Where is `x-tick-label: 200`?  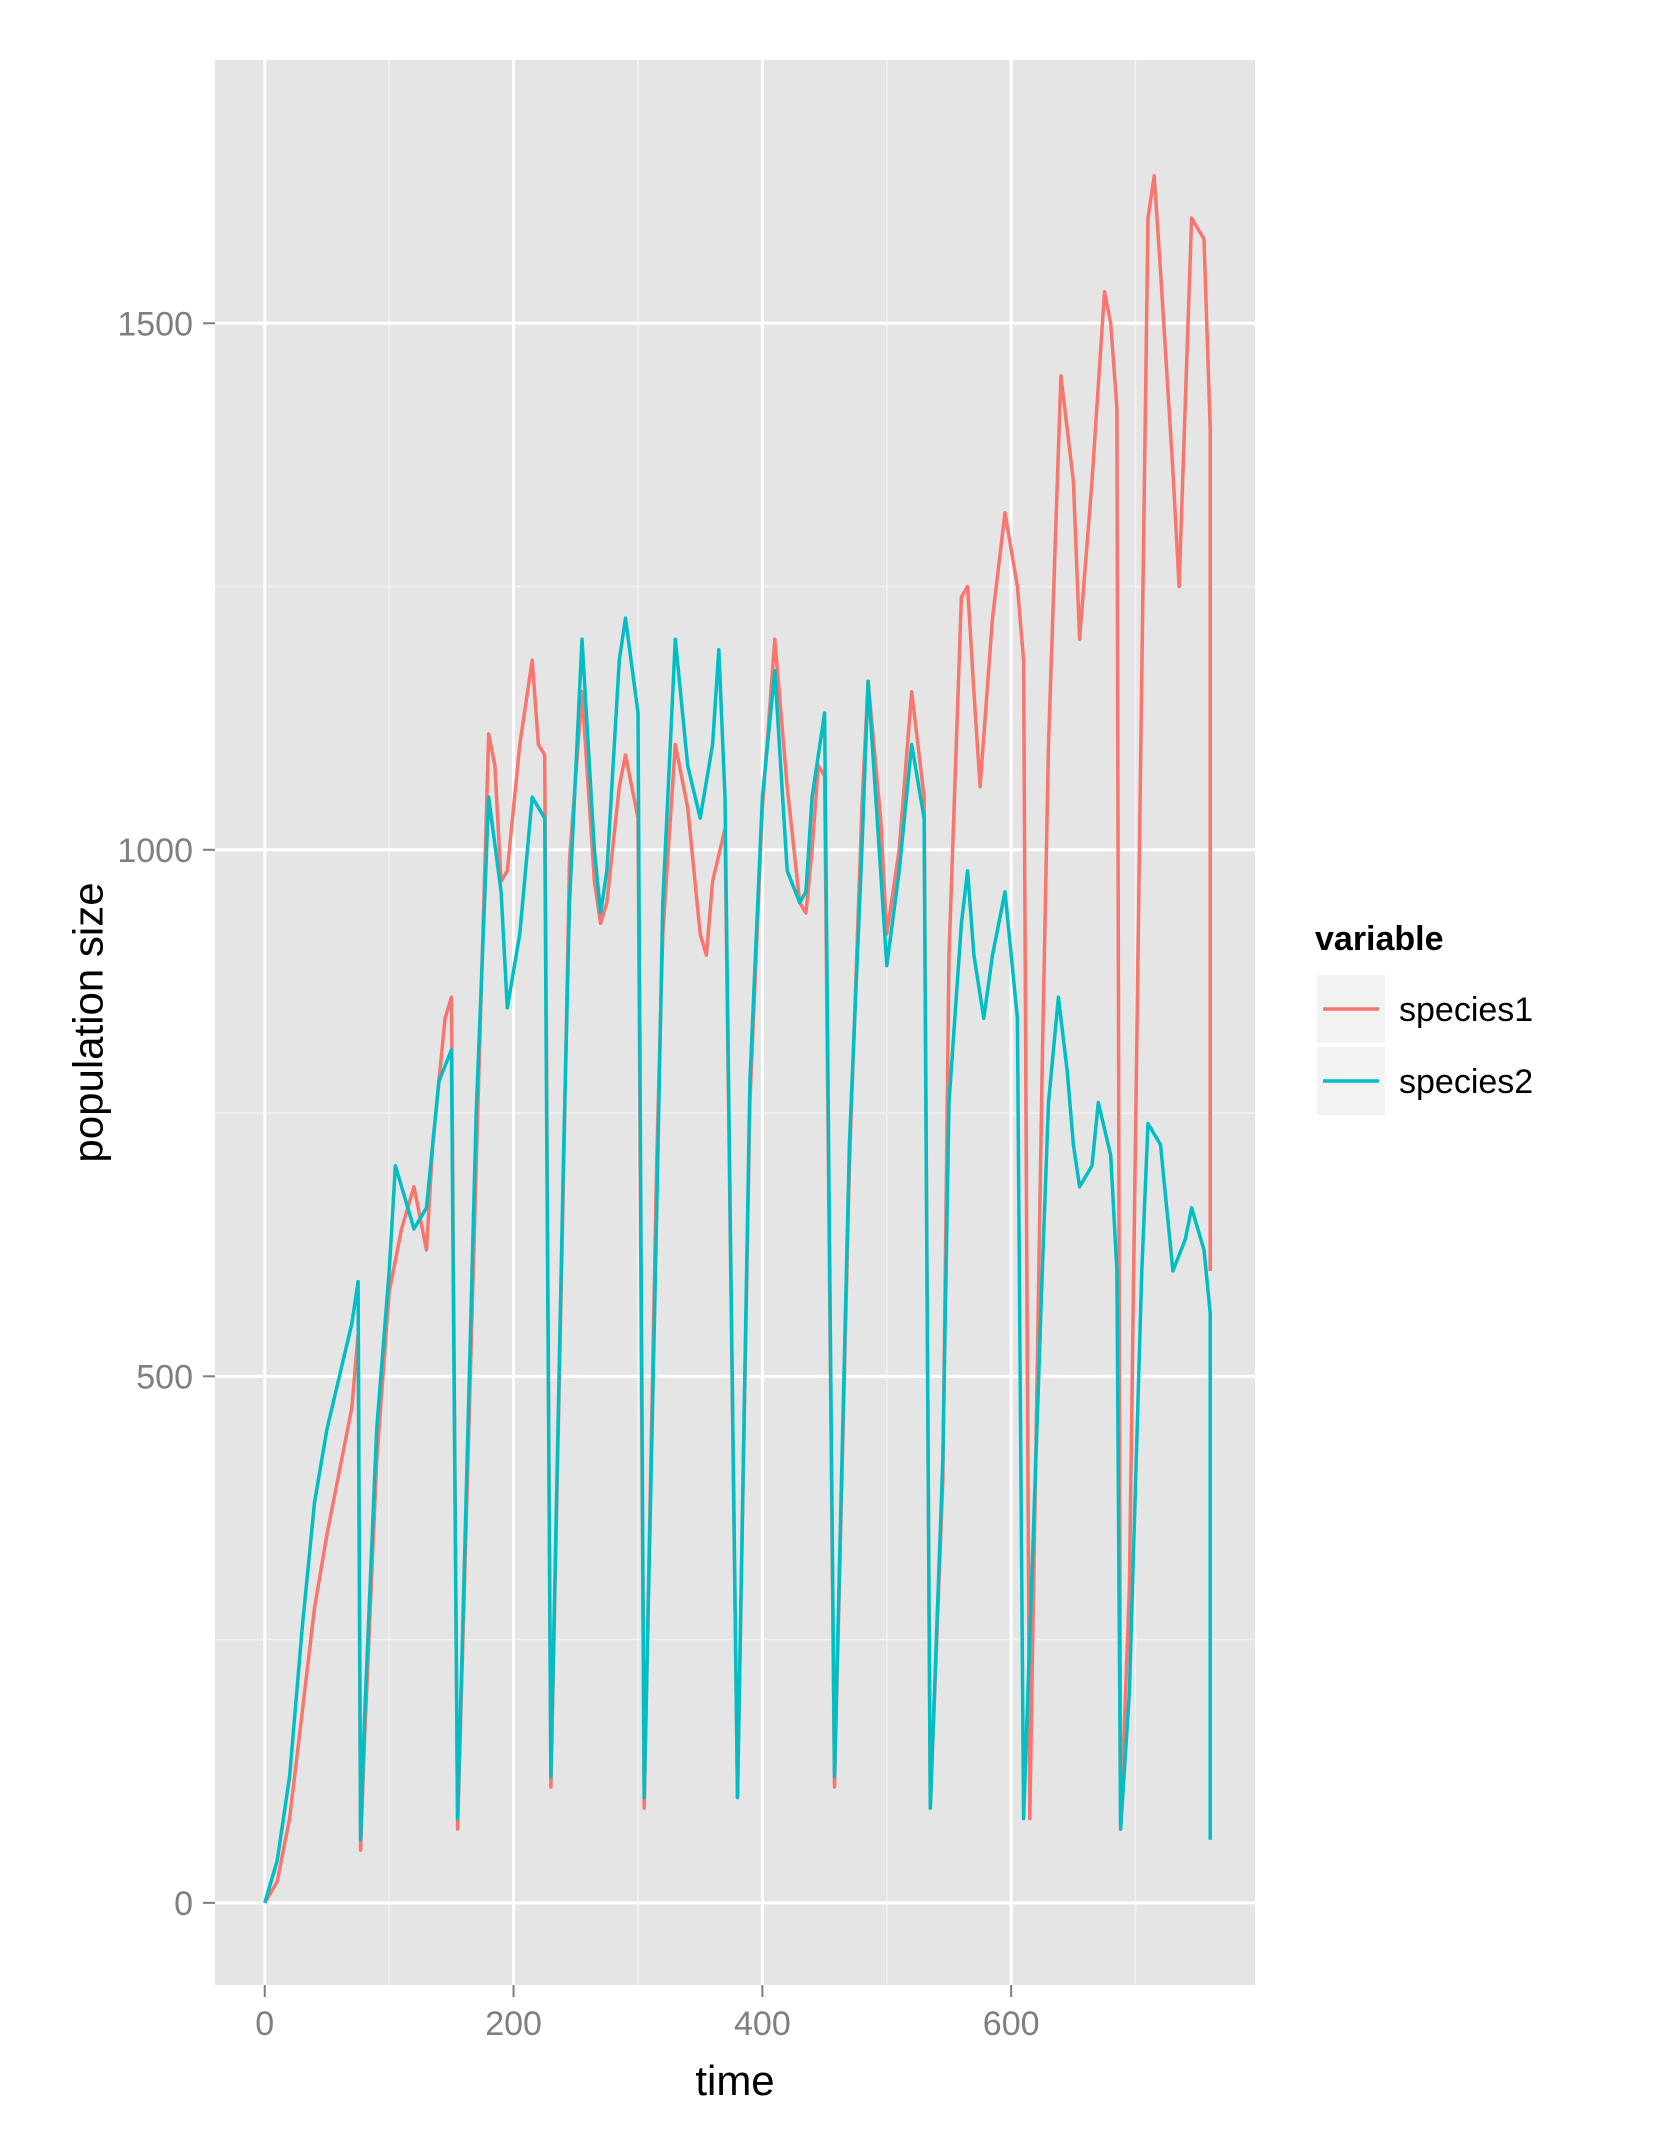
x-tick-label: 200 is located at coordinates (513, 2024).